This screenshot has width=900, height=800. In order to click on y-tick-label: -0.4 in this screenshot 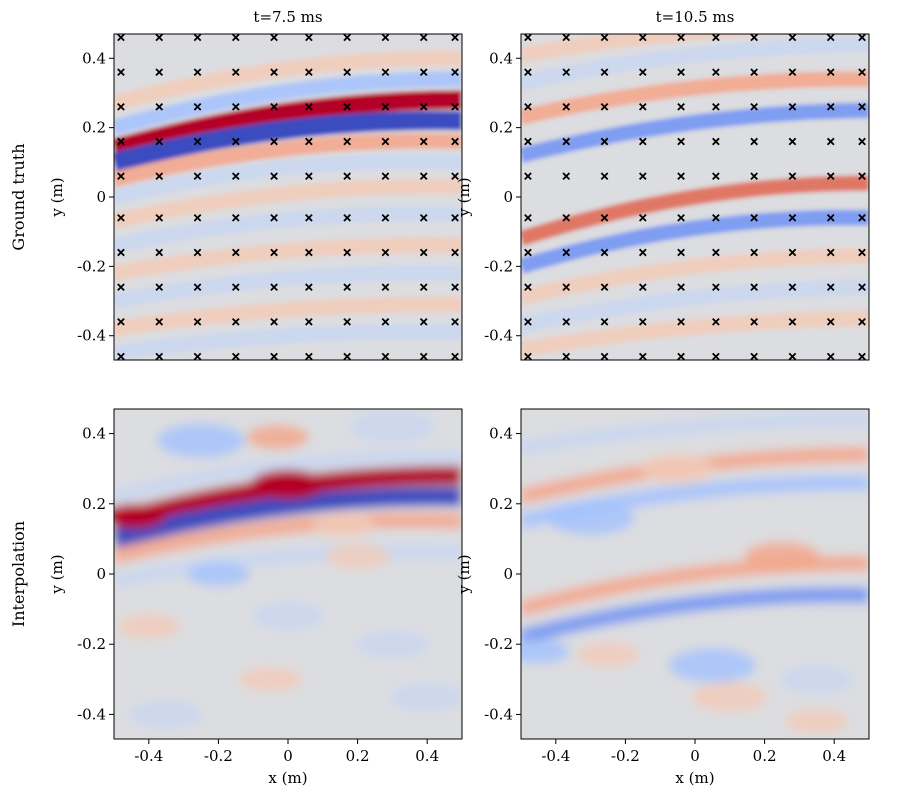, I will do `click(91, 336)`.